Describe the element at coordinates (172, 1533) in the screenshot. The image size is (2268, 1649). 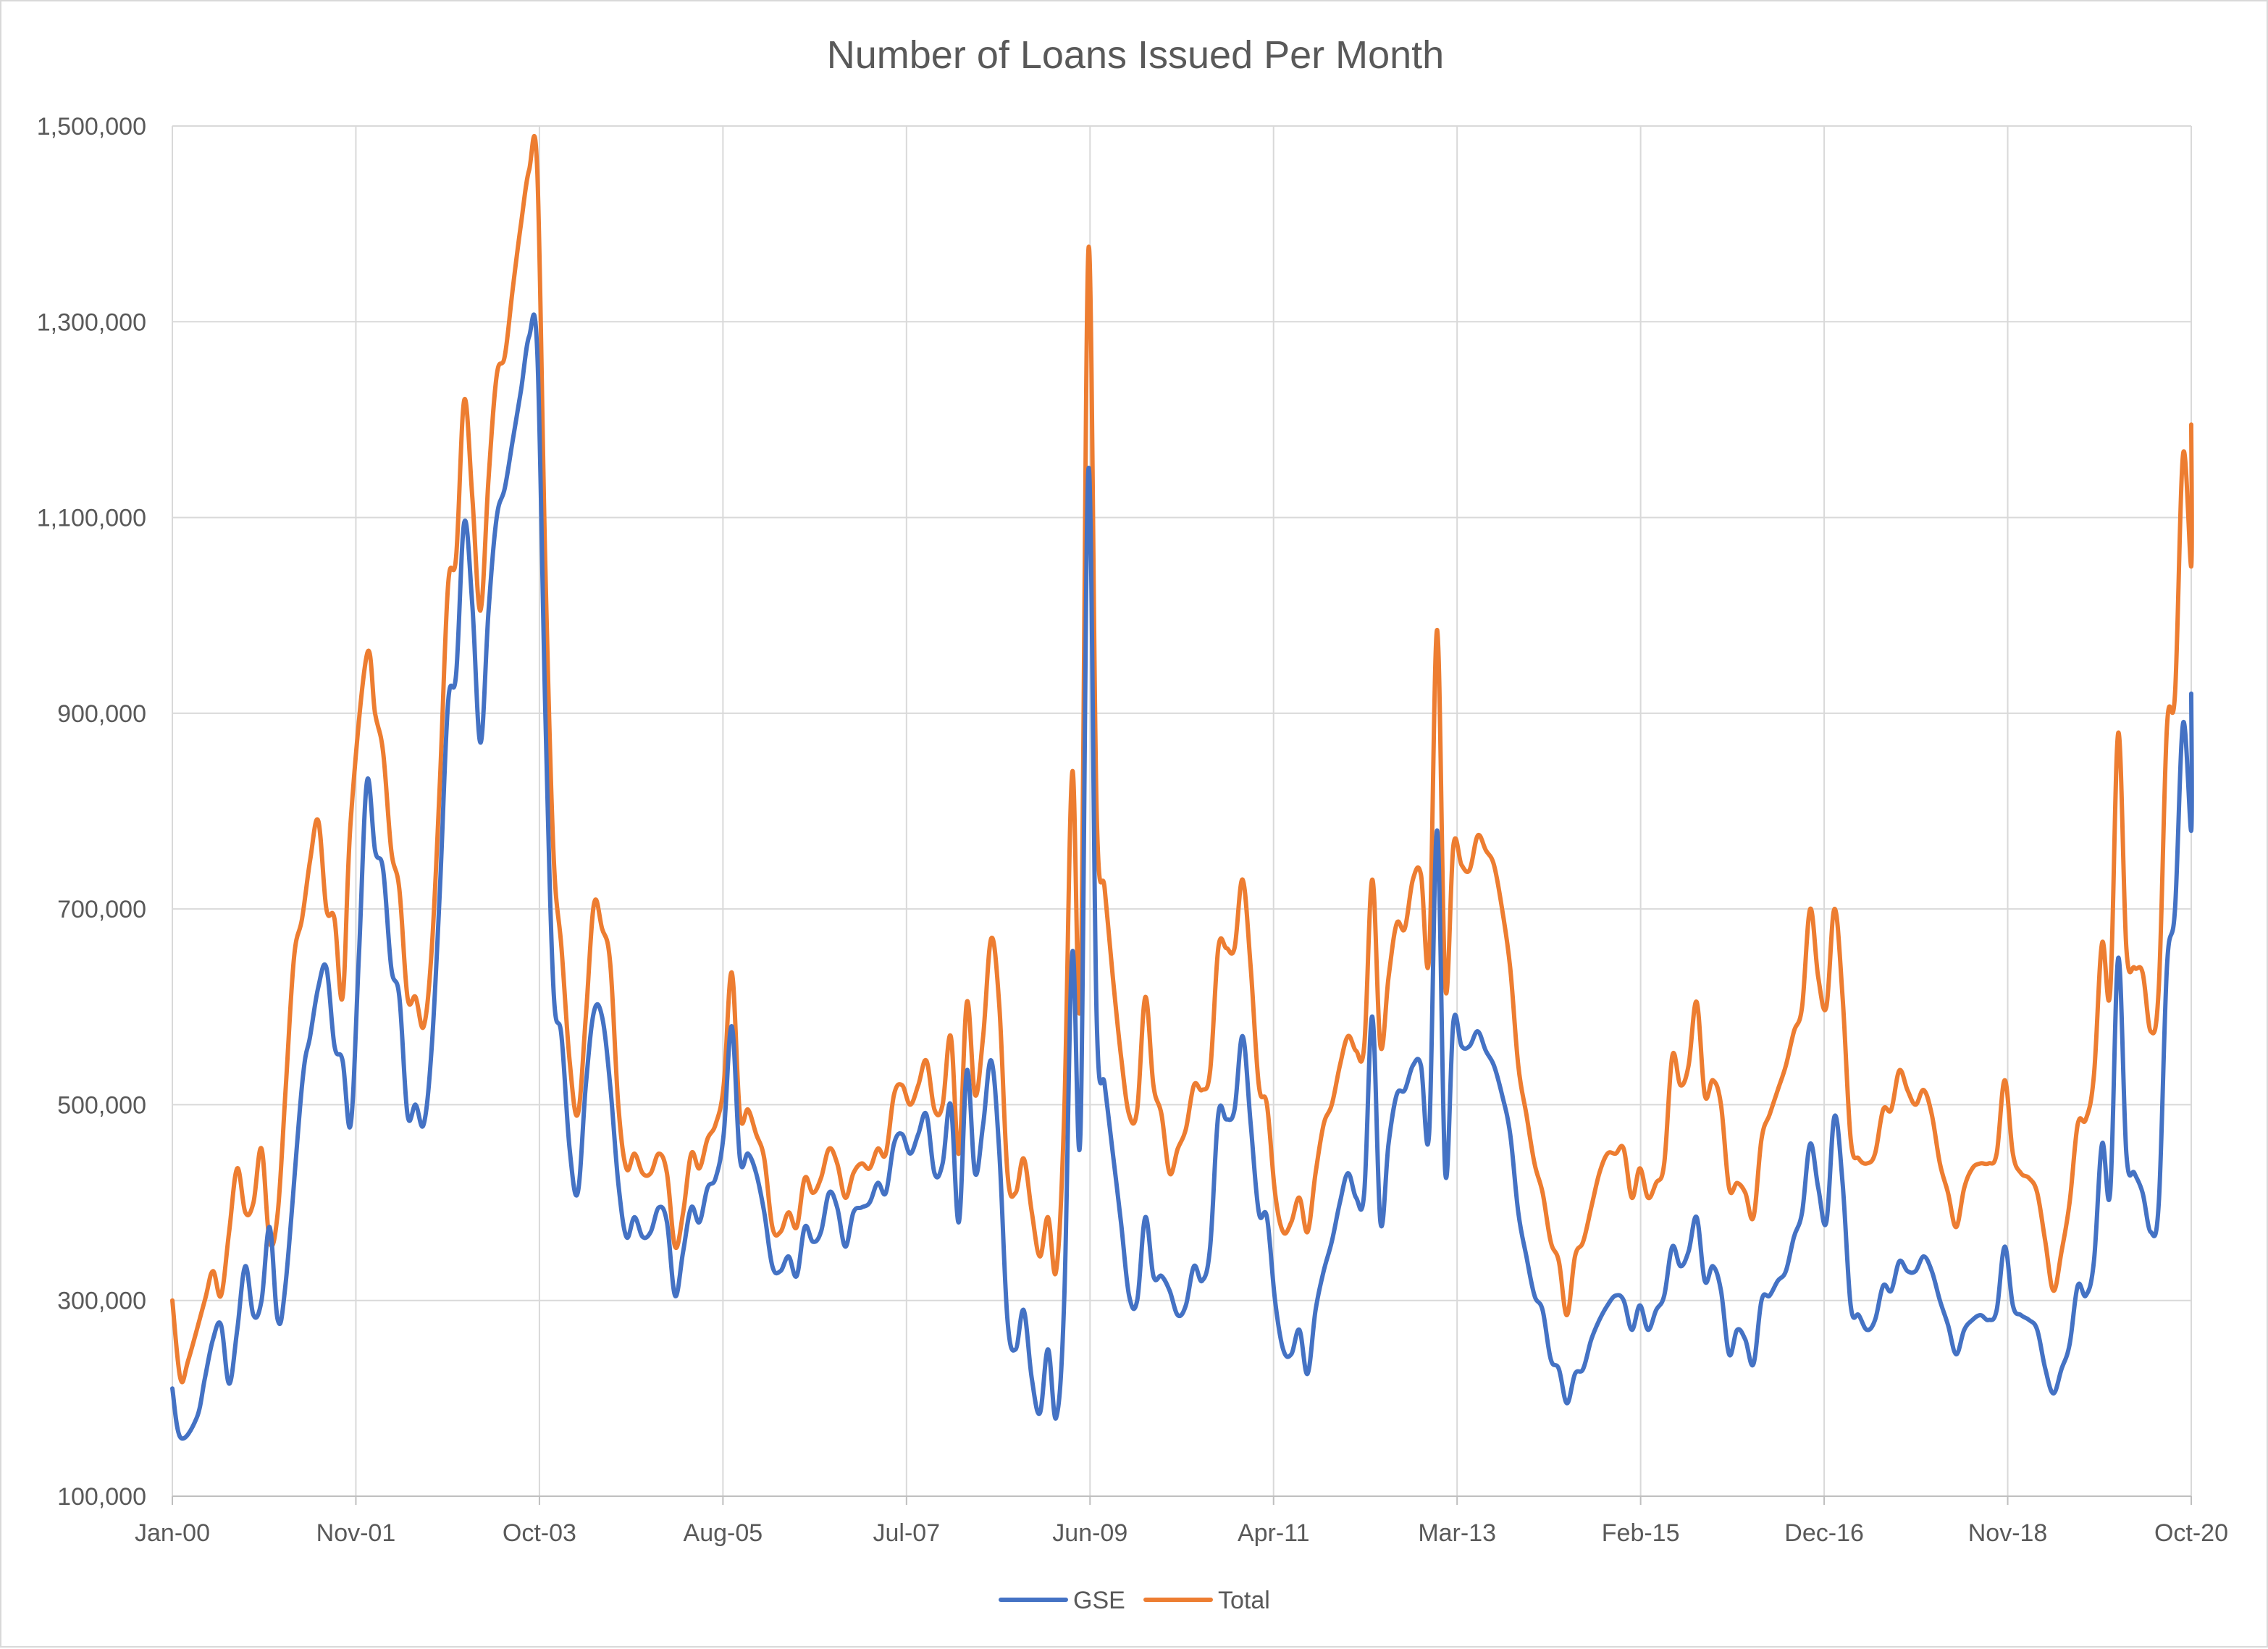
I see `x-tick-label: Jan-00` at that location.